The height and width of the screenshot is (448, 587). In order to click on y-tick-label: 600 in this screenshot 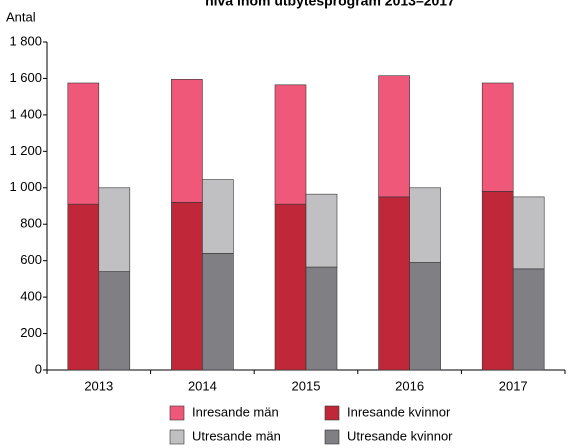, I will do `click(31, 259)`.